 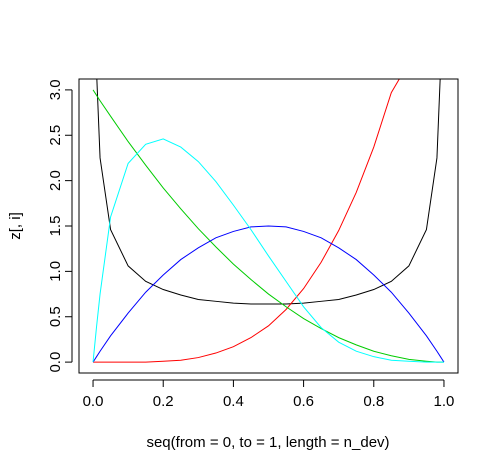 I want to click on y-axis-label: z[, i], so click(x=15, y=226).